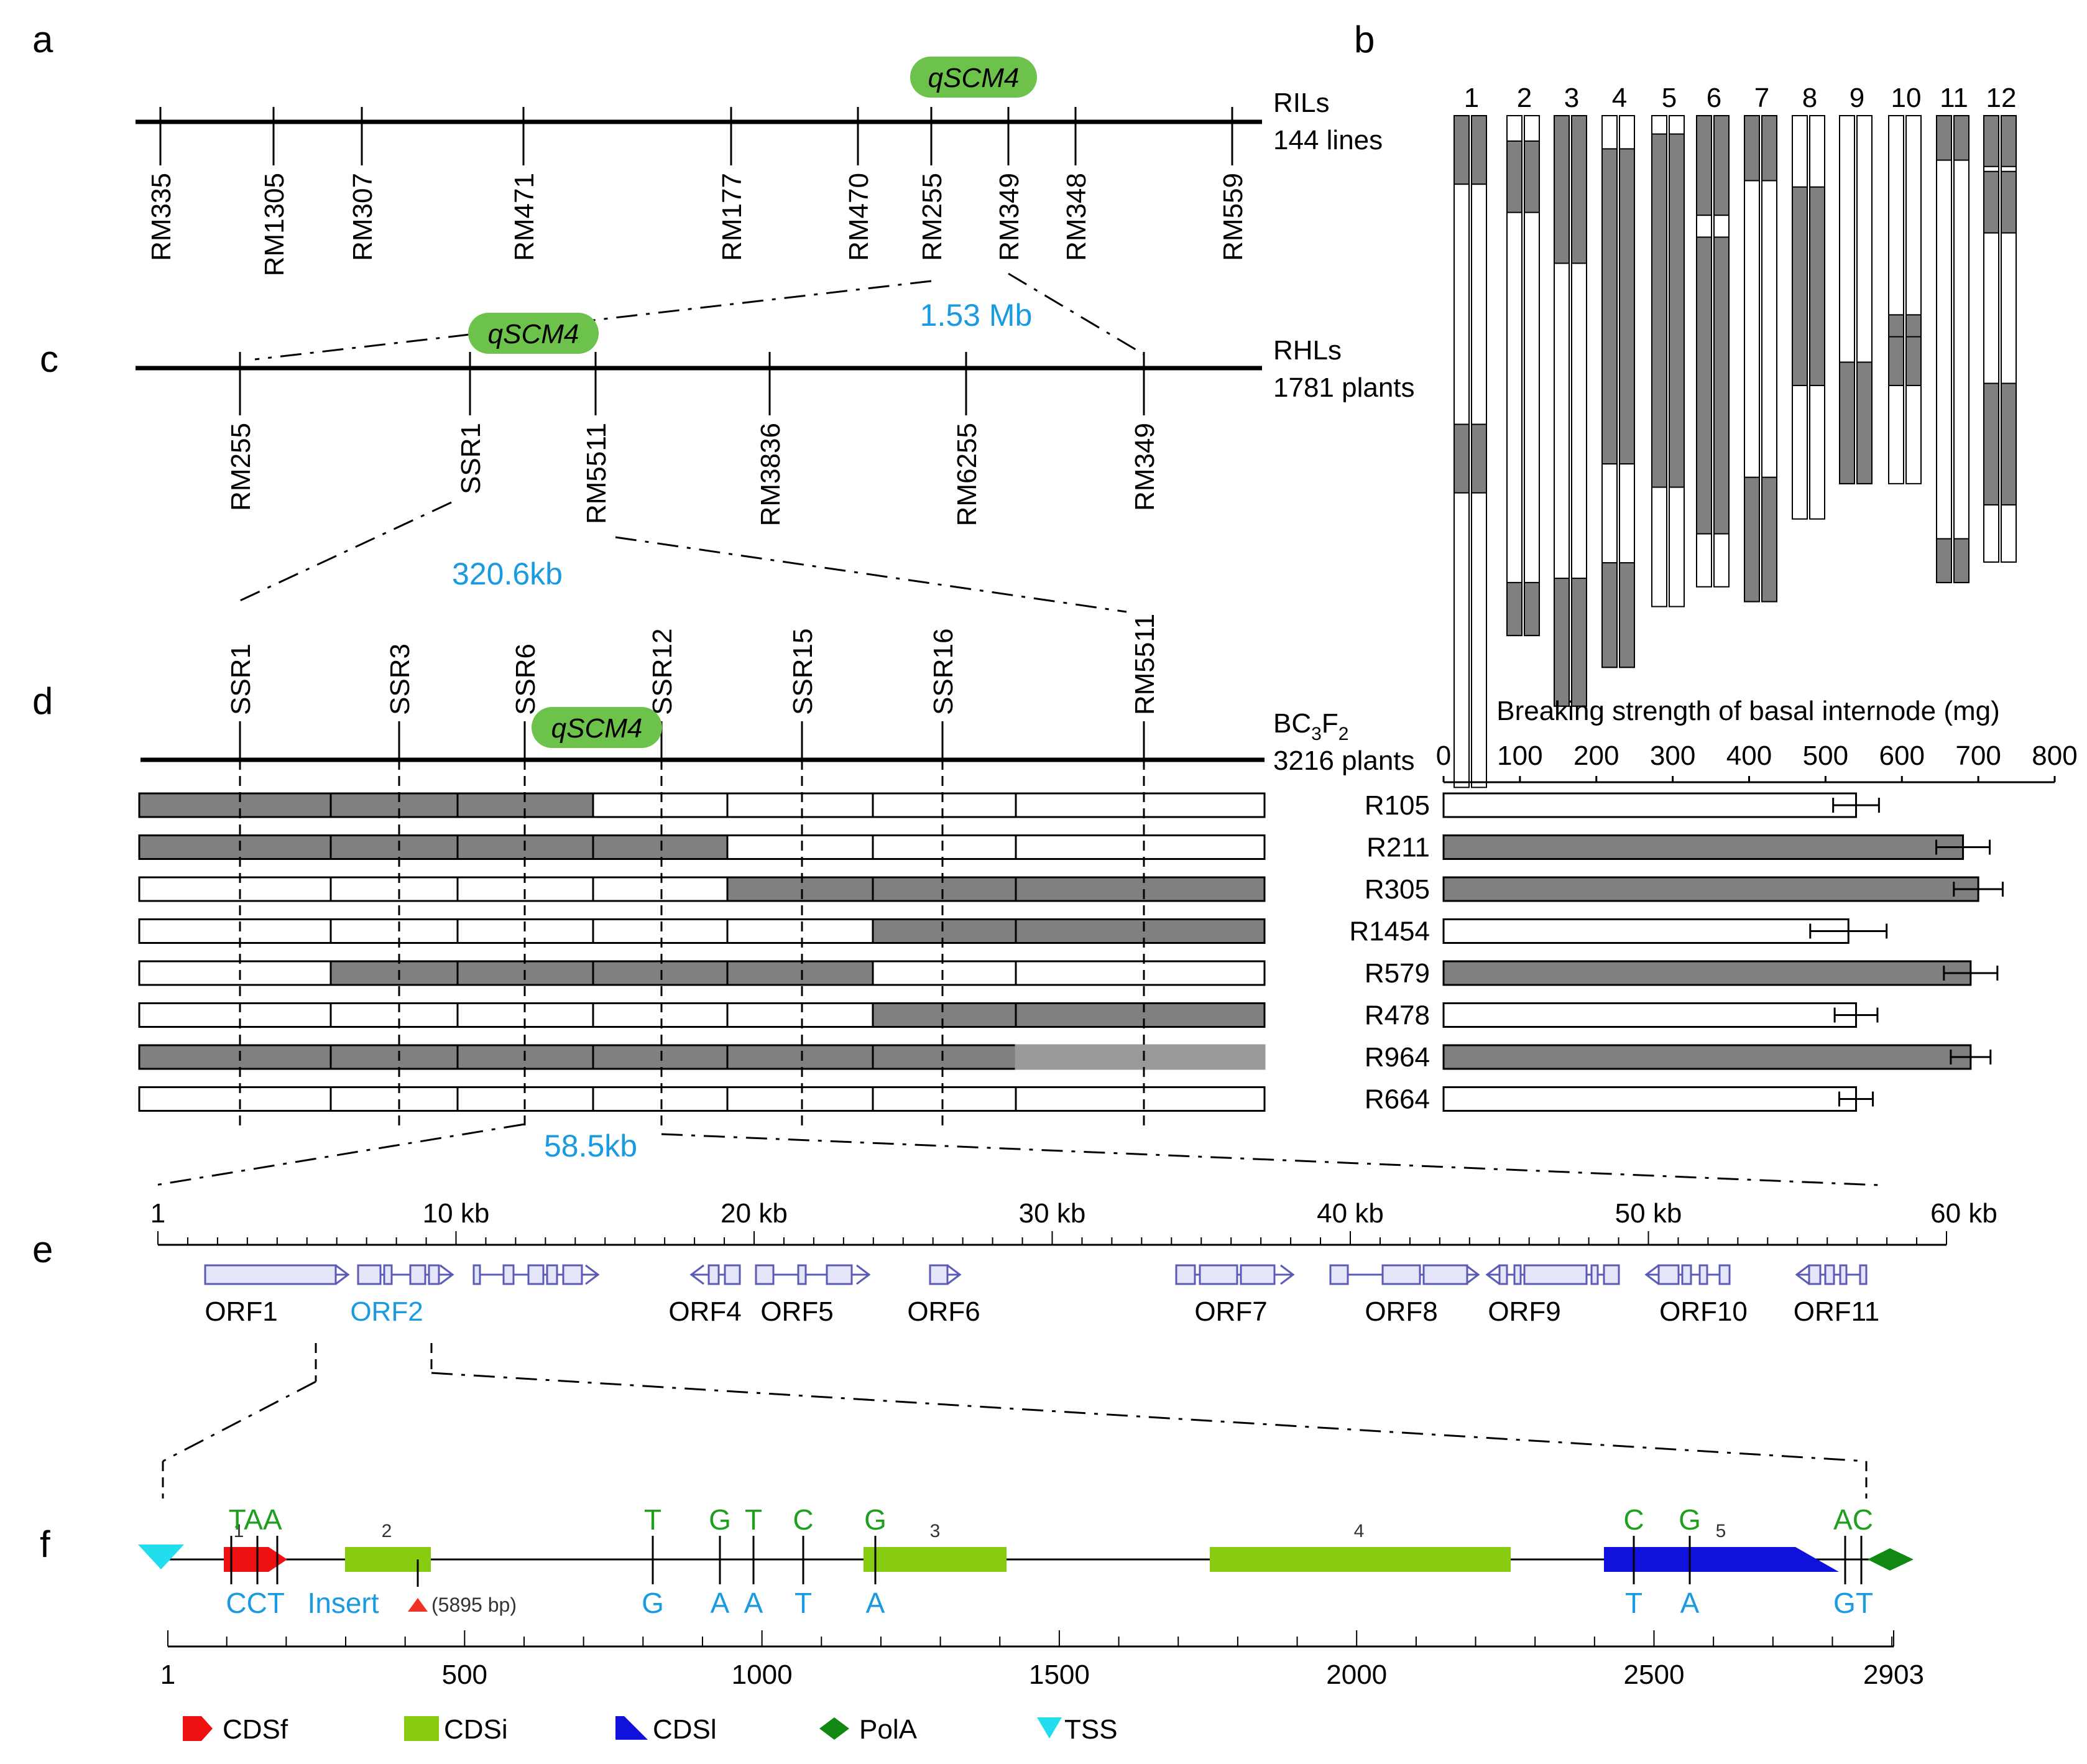 The image size is (2087, 1764). What do you see at coordinates (241, 1312) in the screenshot?
I see `panel-e-orf-label: ORF1` at bounding box center [241, 1312].